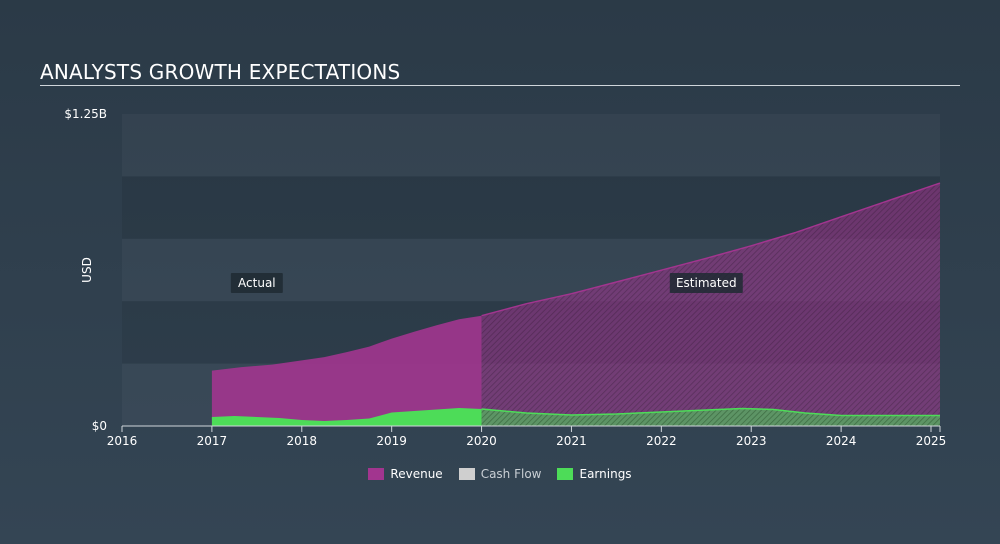 The width and height of the screenshot is (1000, 544). I want to click on y-axis-label: USD, so click(87, 270).